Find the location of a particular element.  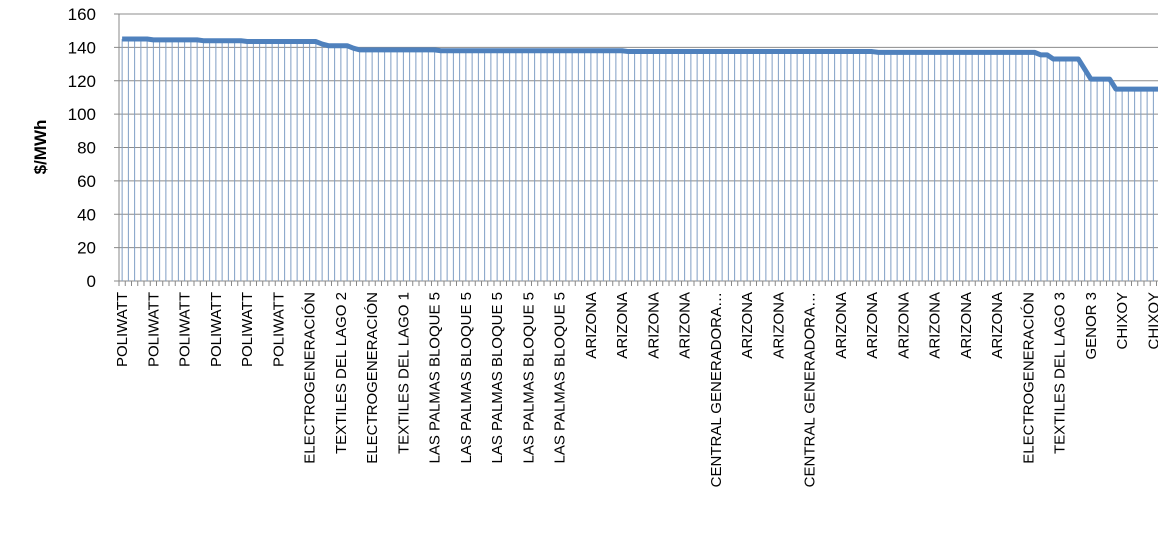

y-tick-label: 60 is located at coordinates (86, 181).